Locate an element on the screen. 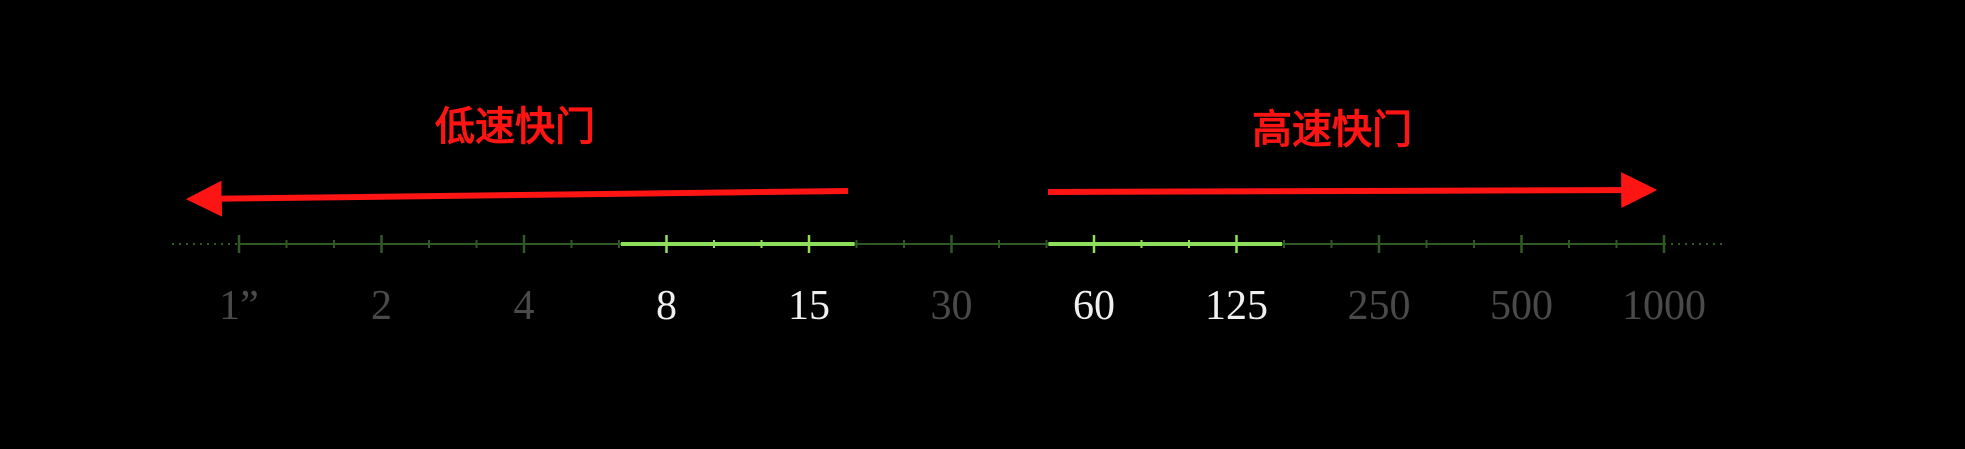 This screenshot has width=1965, height=449. scale-ticks is located at coordinates (951, 244).